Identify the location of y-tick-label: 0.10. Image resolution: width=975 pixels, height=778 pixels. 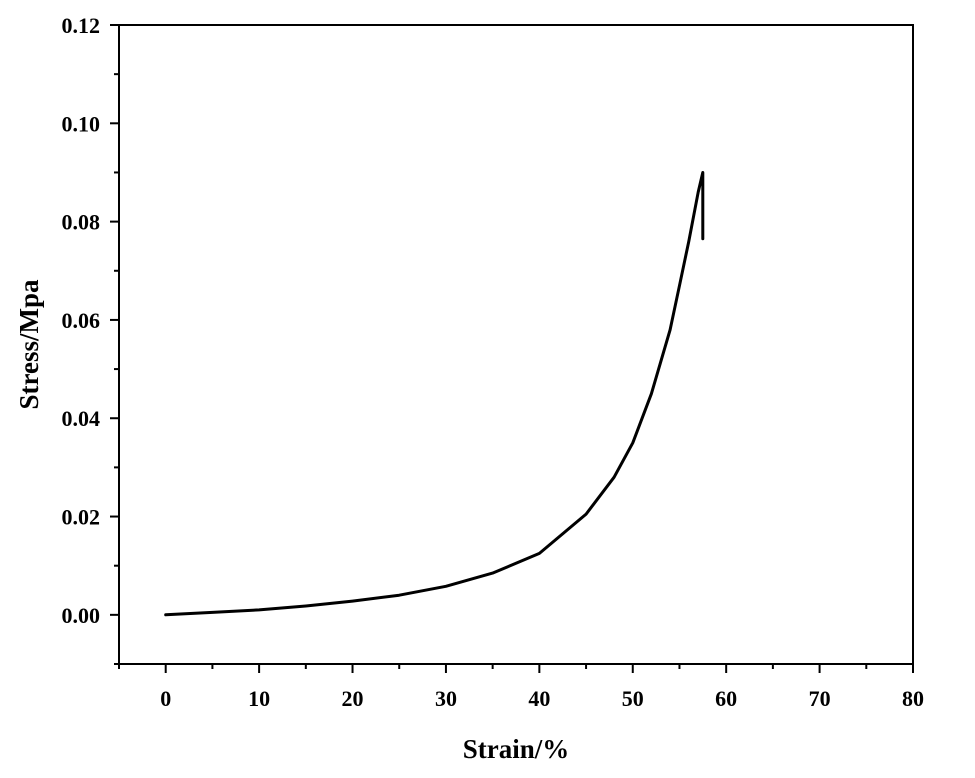
(81, 123).